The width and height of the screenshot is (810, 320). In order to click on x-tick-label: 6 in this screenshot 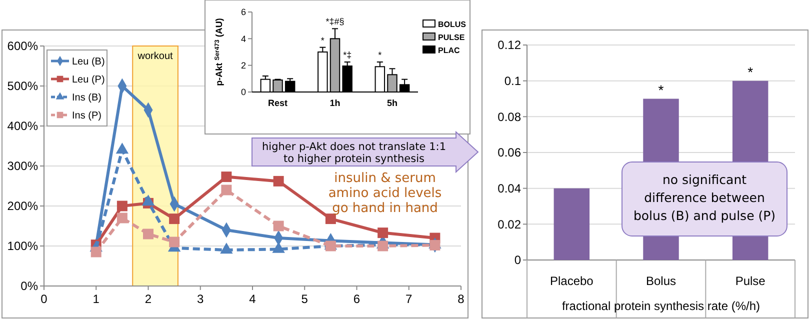, I will do `click(356, 299)`.